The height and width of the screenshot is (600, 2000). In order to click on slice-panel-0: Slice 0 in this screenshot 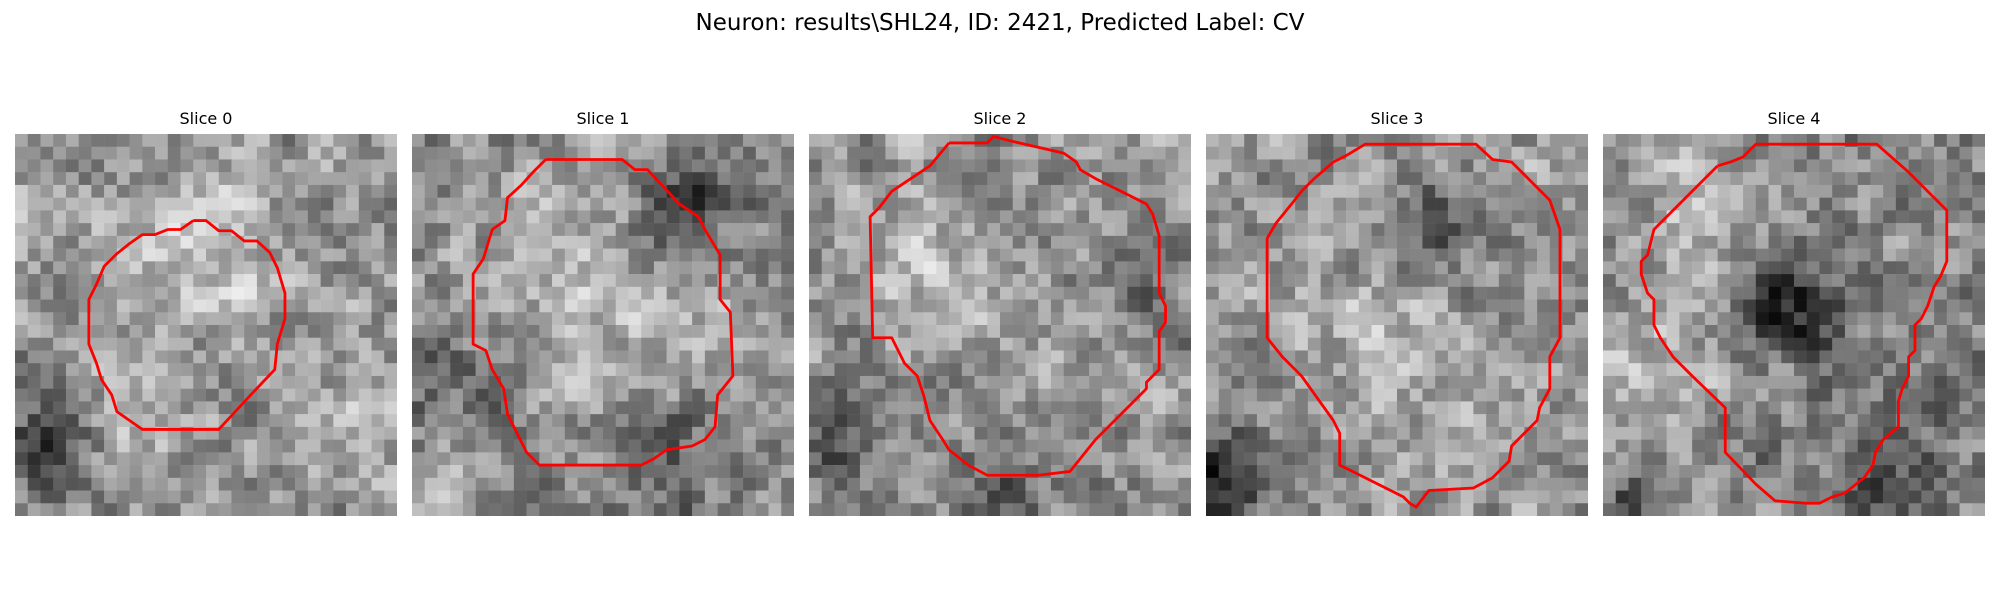, I will do `click(206, 314)`.